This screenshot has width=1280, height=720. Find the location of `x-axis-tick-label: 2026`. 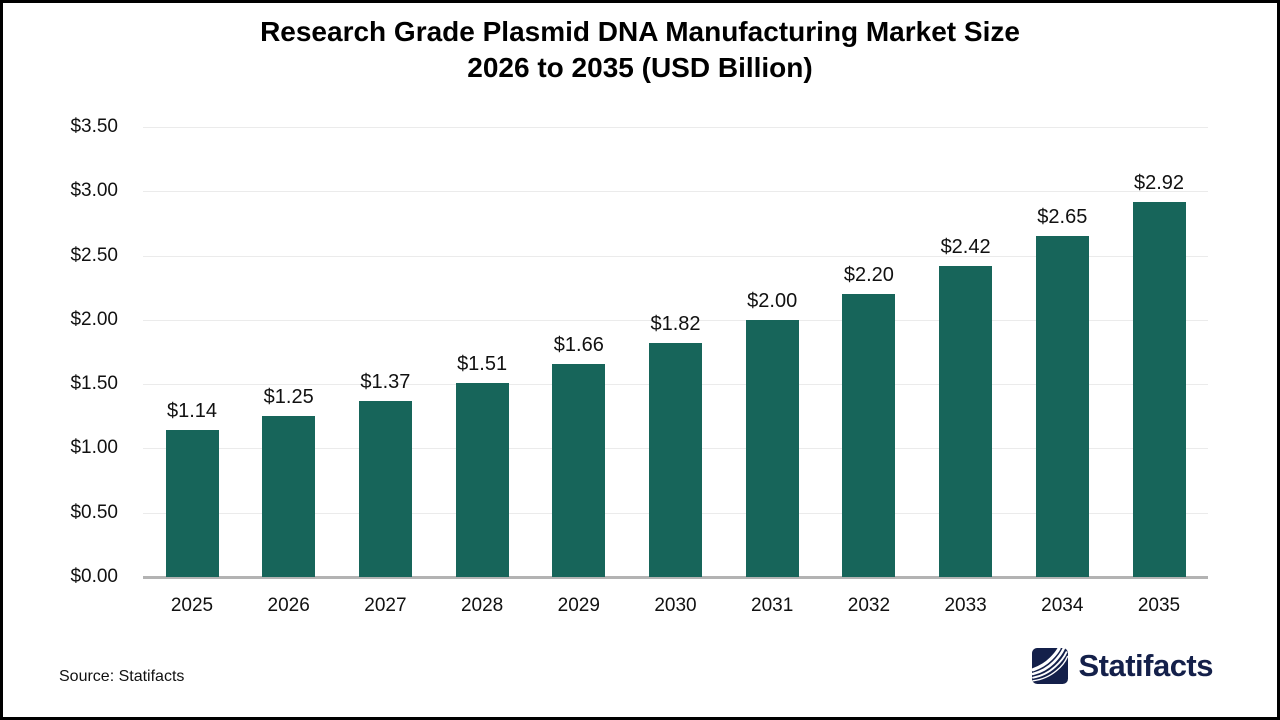

x-axis-tick-label: 2026 is located at coordinates (288, 605).